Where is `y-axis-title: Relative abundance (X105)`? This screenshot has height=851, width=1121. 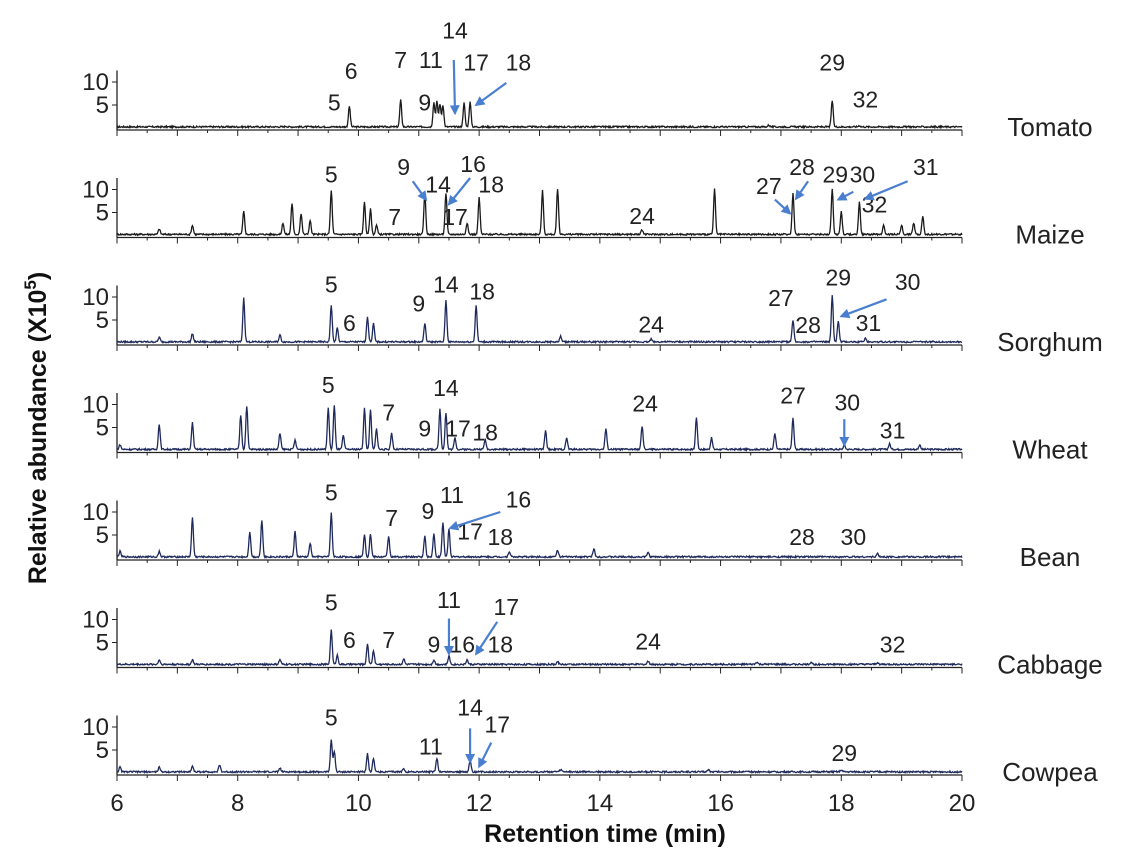 y-axis-title: Relative abundance (X105) is located at coordinates (36, 428).